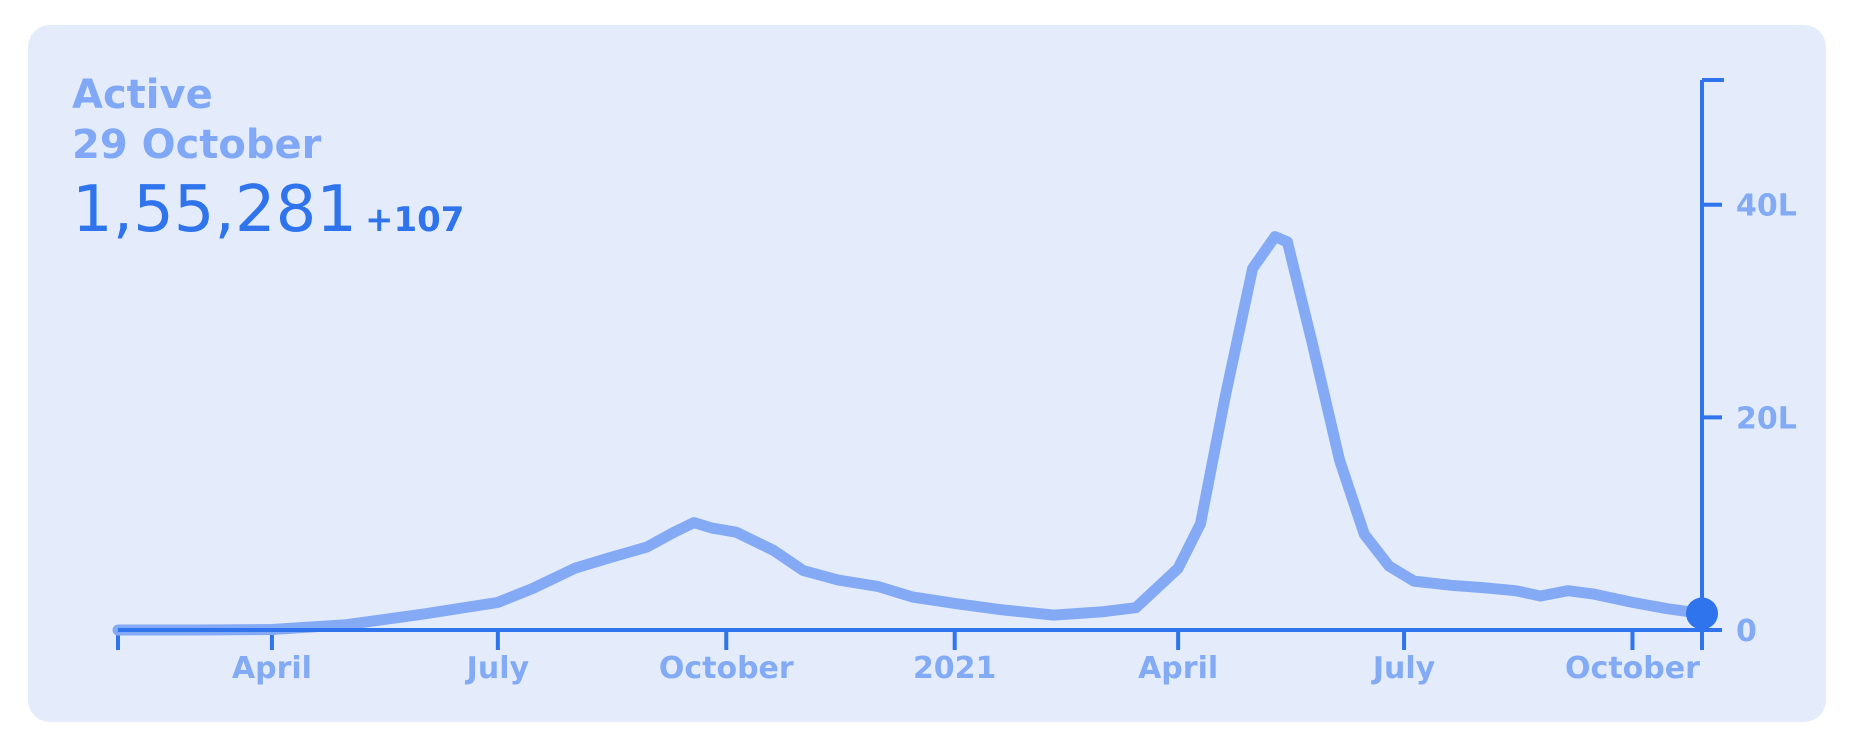 Image resolution: width=1860 pixels, height=754 pixels. Describe the element at coordinates (1178, 668) in the screenshot. I see `x-tick-label-4: April` at that location.